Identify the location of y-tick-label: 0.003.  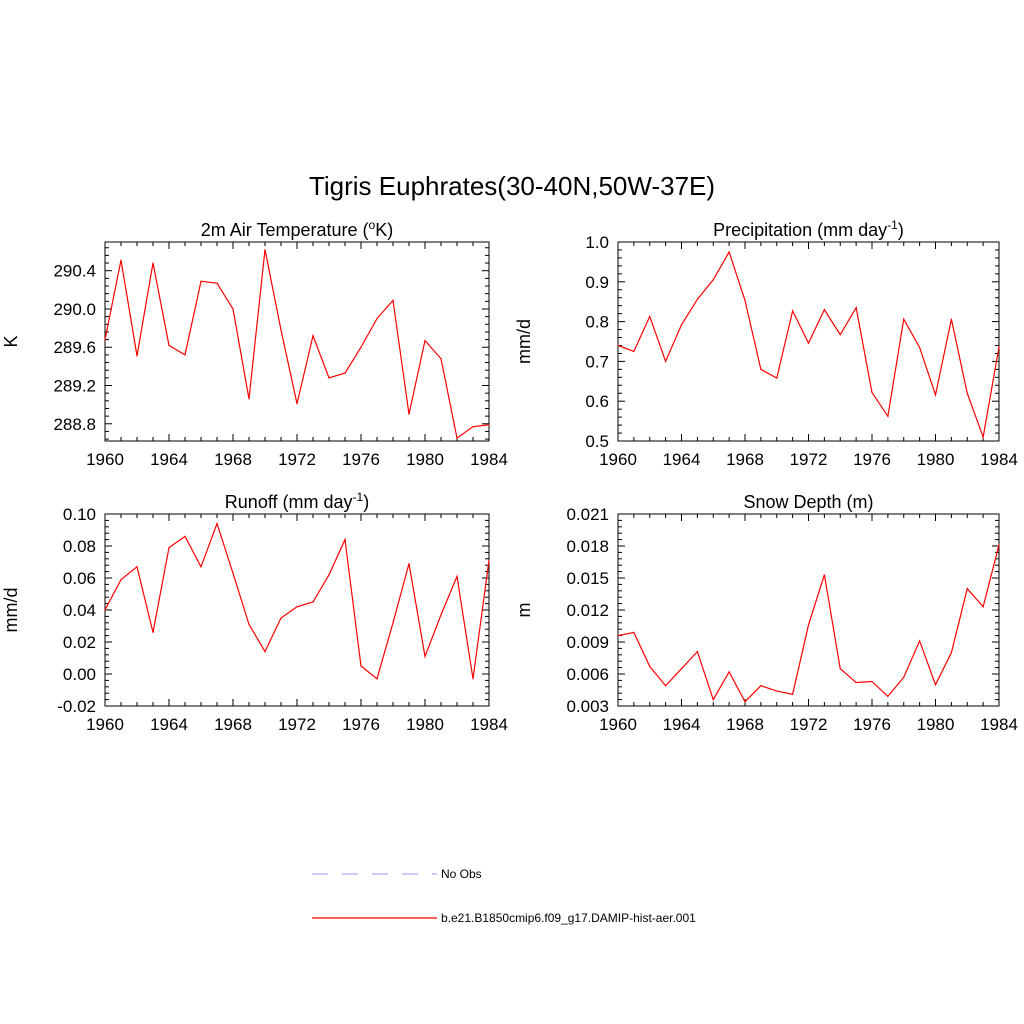
(587, 706).